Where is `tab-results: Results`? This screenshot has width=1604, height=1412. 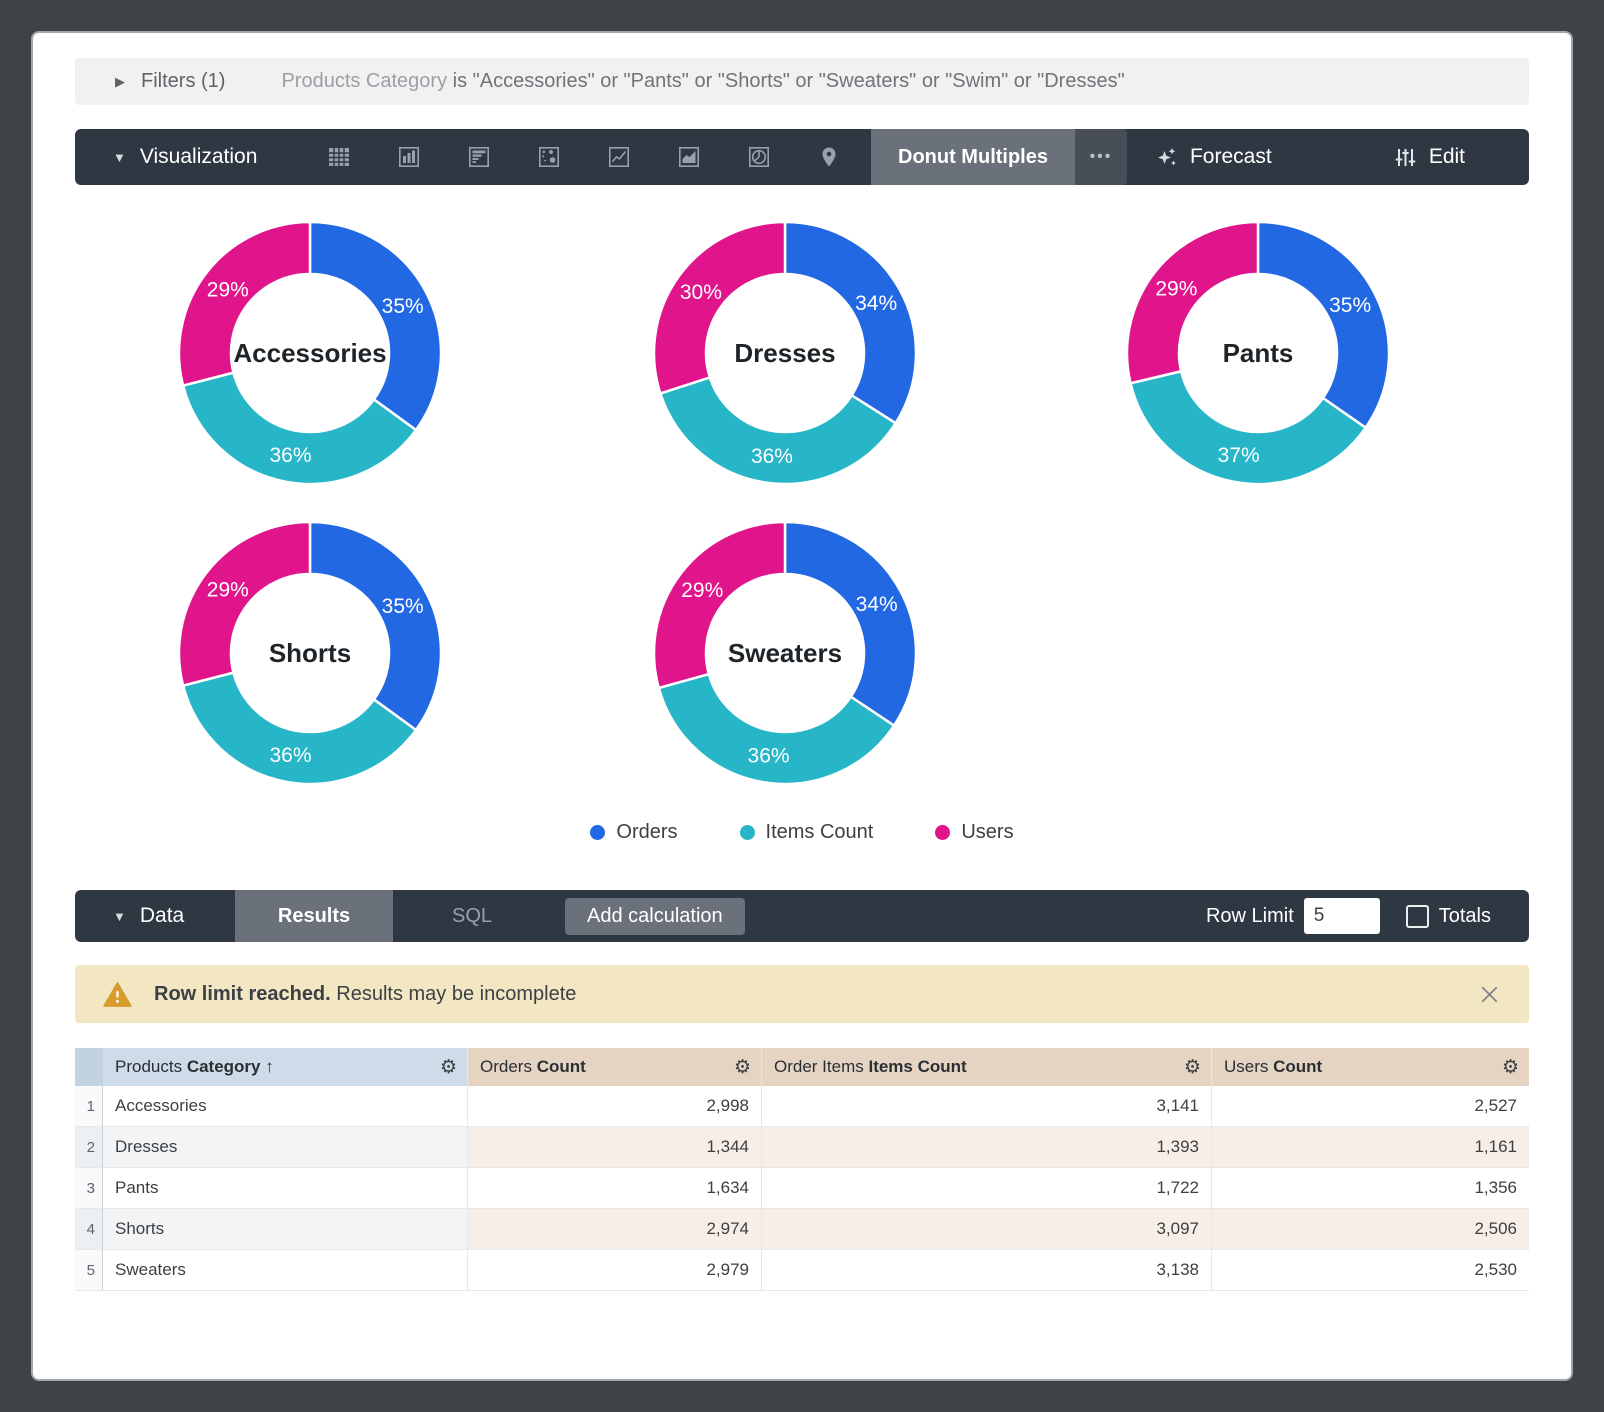
tab-results: Results is located at coordinates (314, 916).